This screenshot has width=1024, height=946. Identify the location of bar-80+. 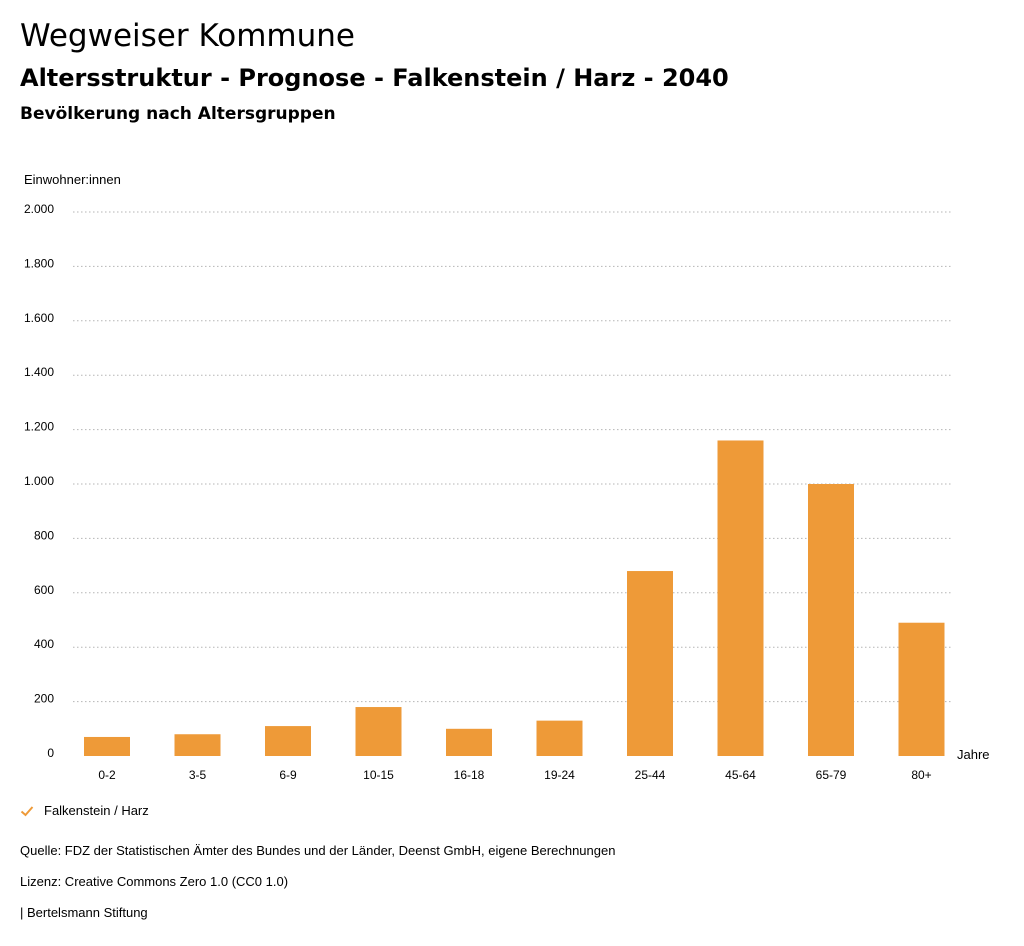
(921, 689).